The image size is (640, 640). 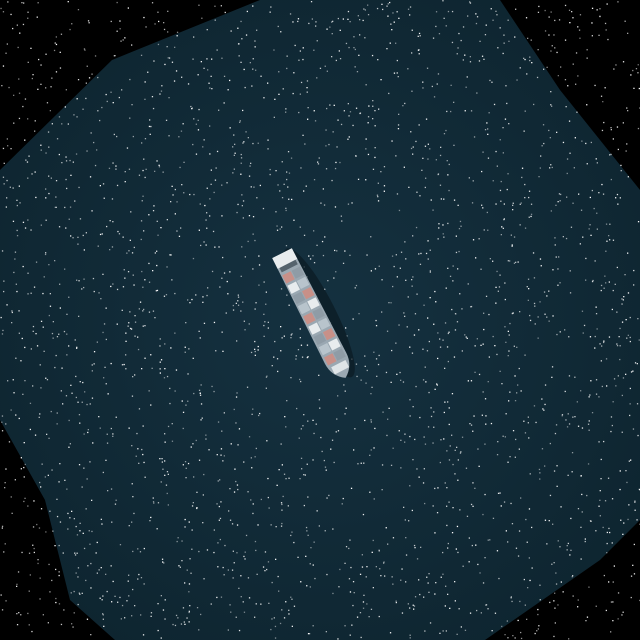 I want to click on container-ship, so click(x=313, y=313).